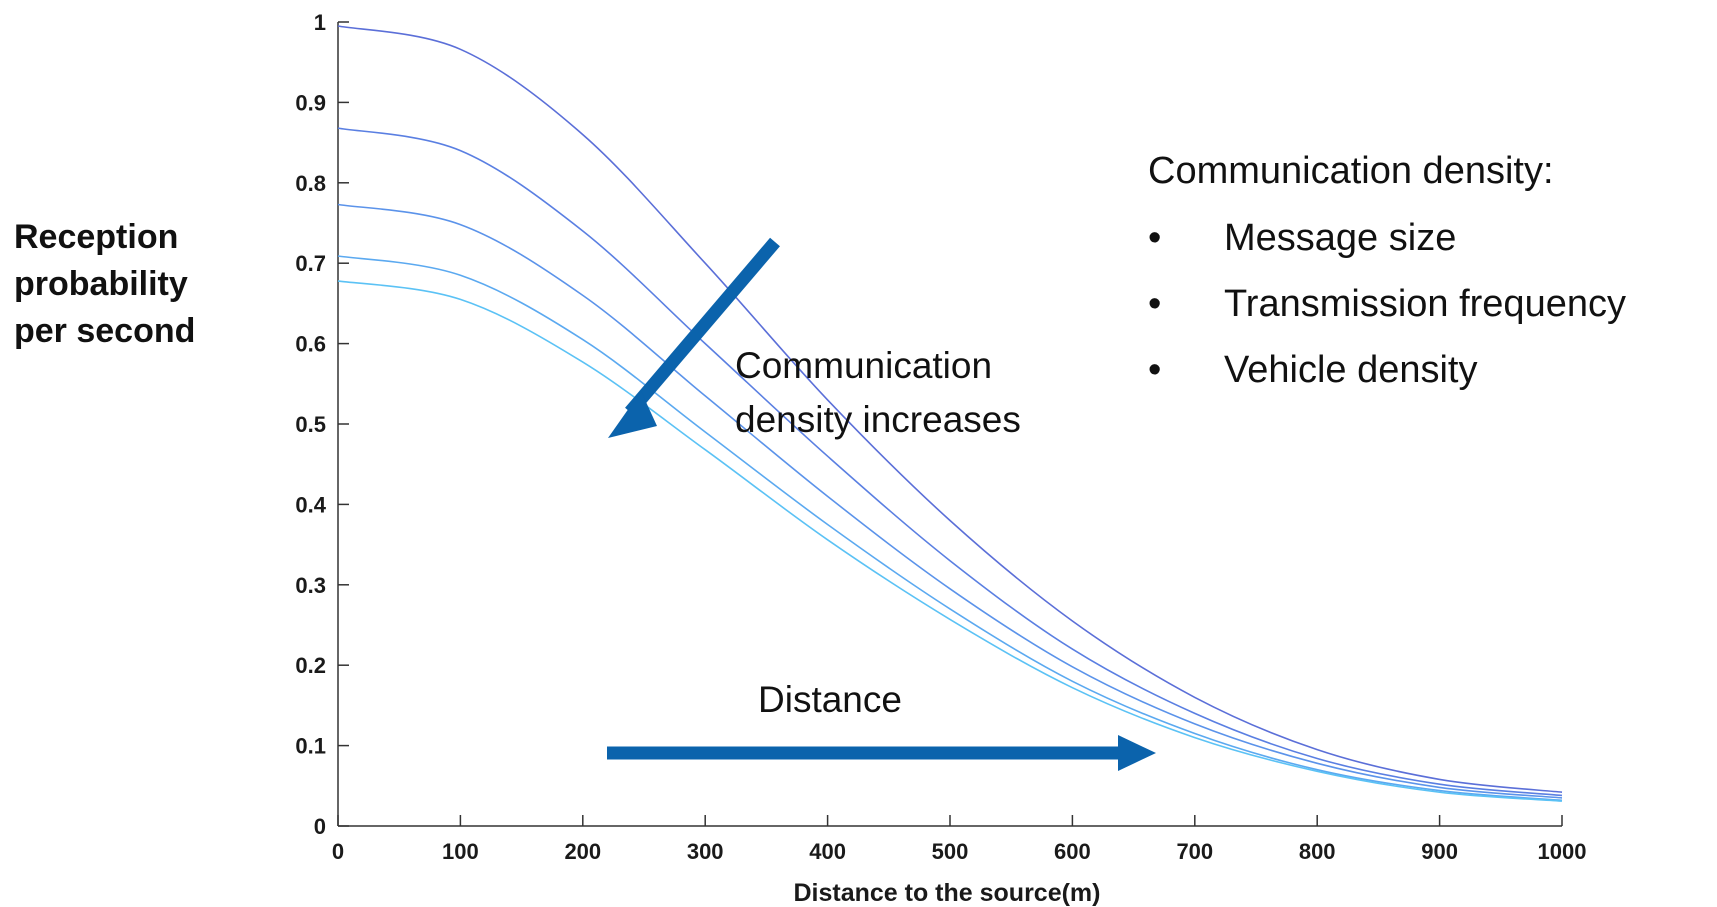 The image size is (1717, 907). What do you see at coordinates (1137, 753) in the screenshot?
I see `distance-arrow-head` at bounding box center [1137, 753].